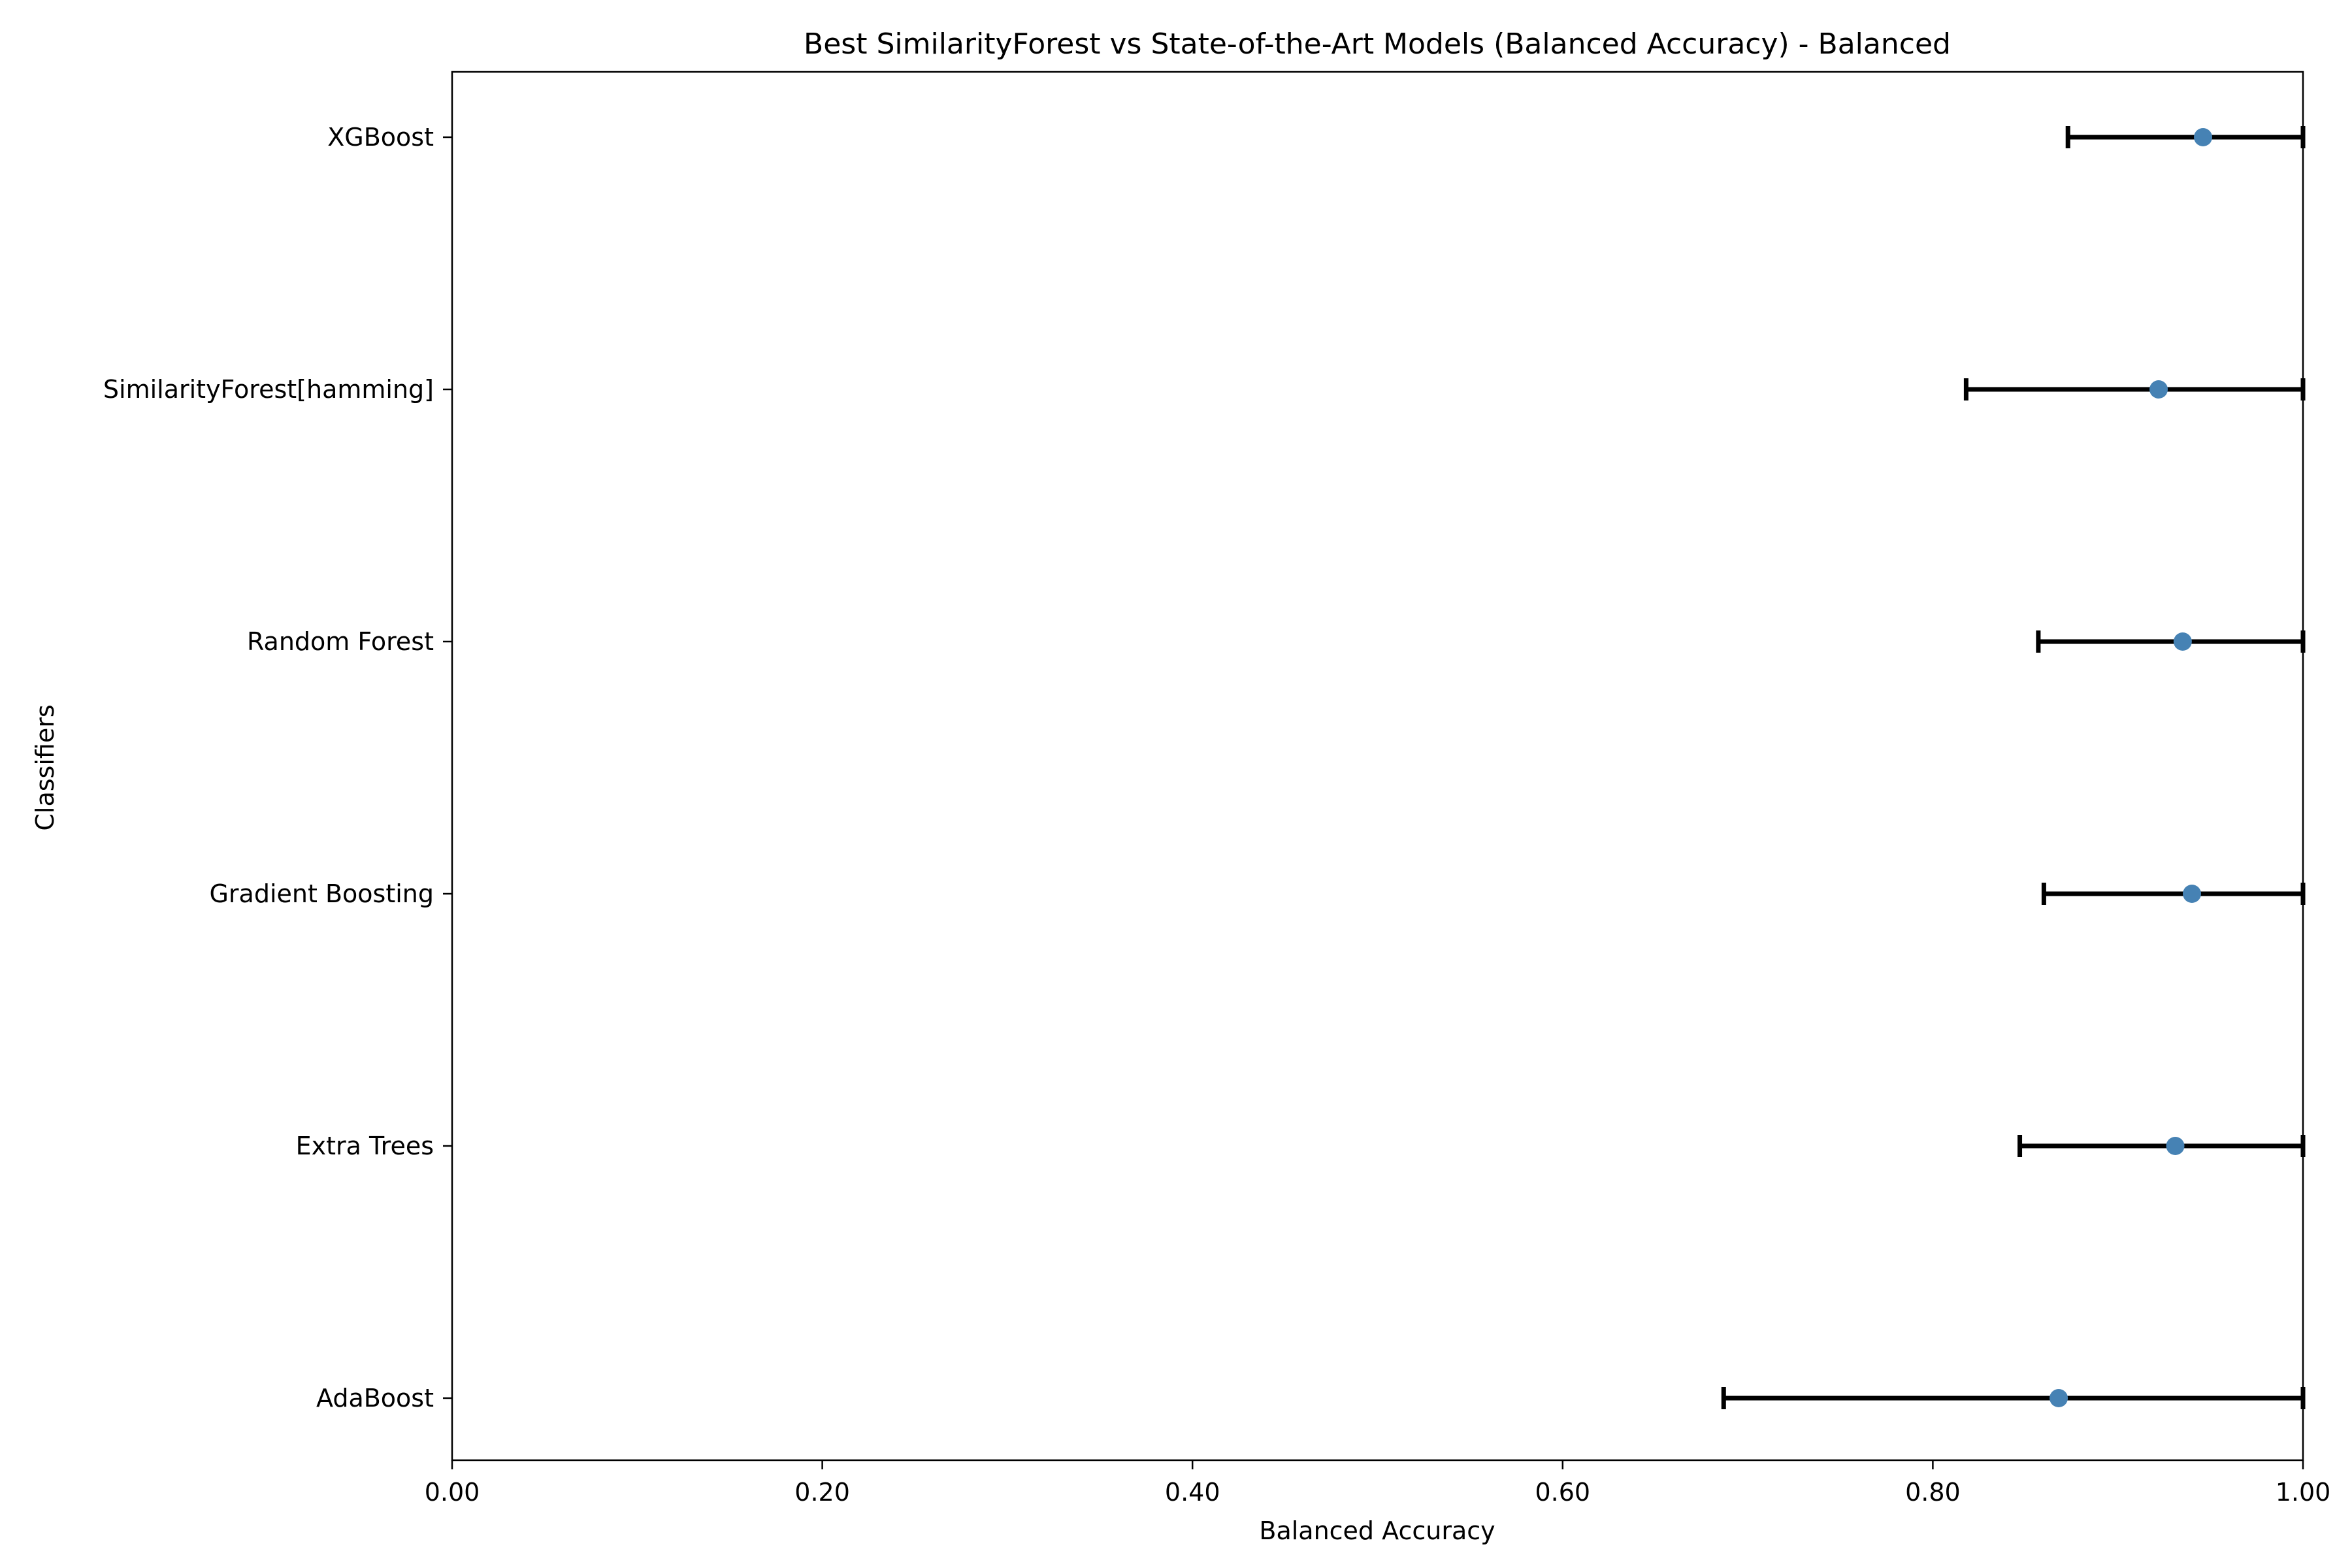  I want to click on x-tick-label: 0.60, so click(1562, 1492).